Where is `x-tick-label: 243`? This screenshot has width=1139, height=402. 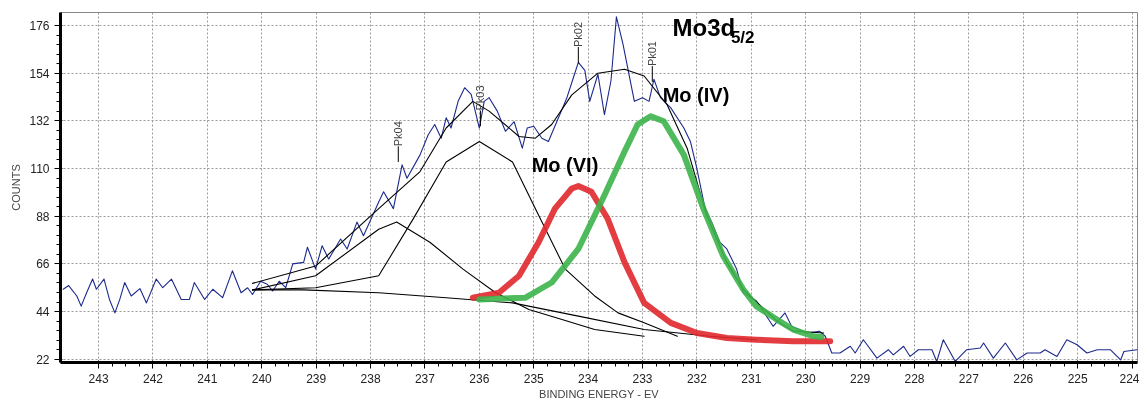 x-tick-label: 243 is located at coordinates (98, 378).